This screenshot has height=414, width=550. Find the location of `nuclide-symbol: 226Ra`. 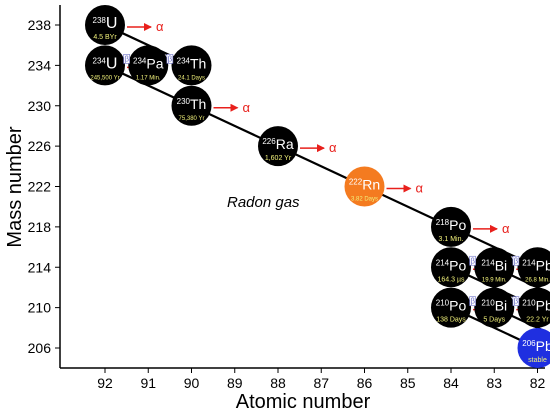

nuclide-symbol: 226Ra is located at coordinates (277, 144).